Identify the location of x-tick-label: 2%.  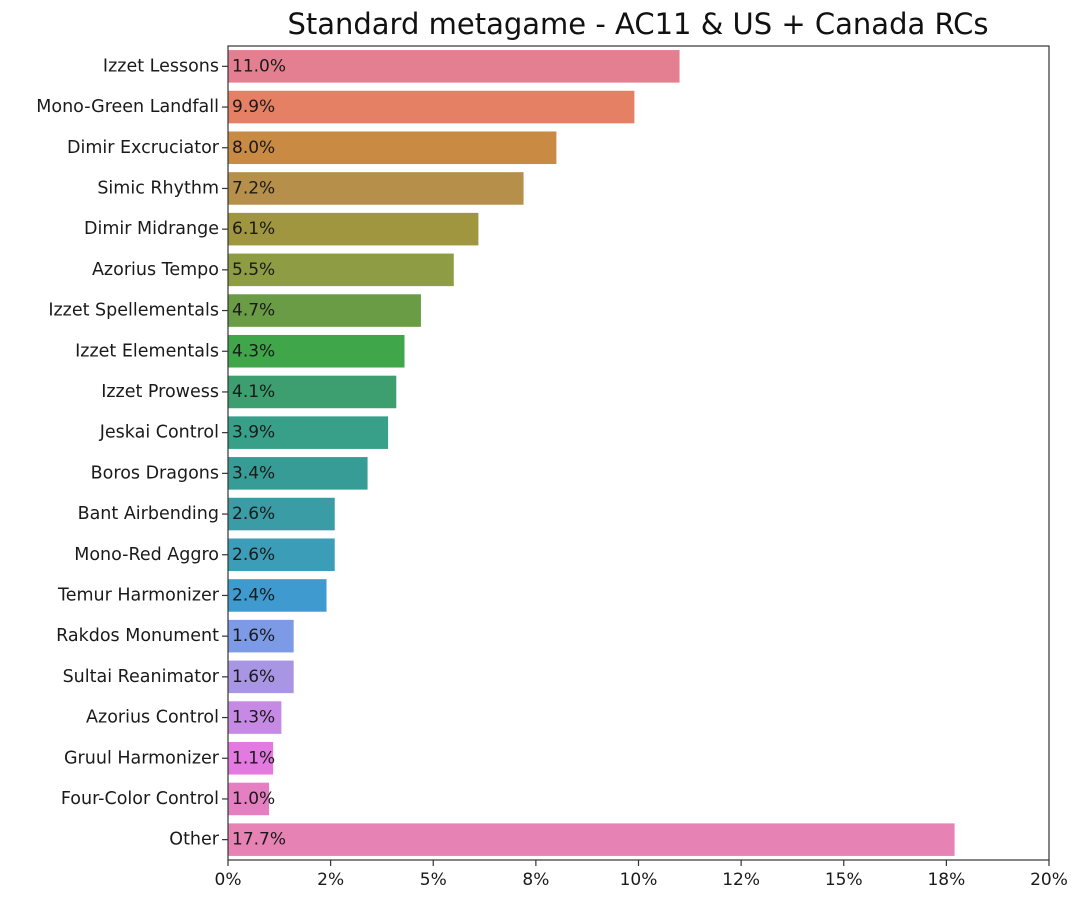
(330, 880).